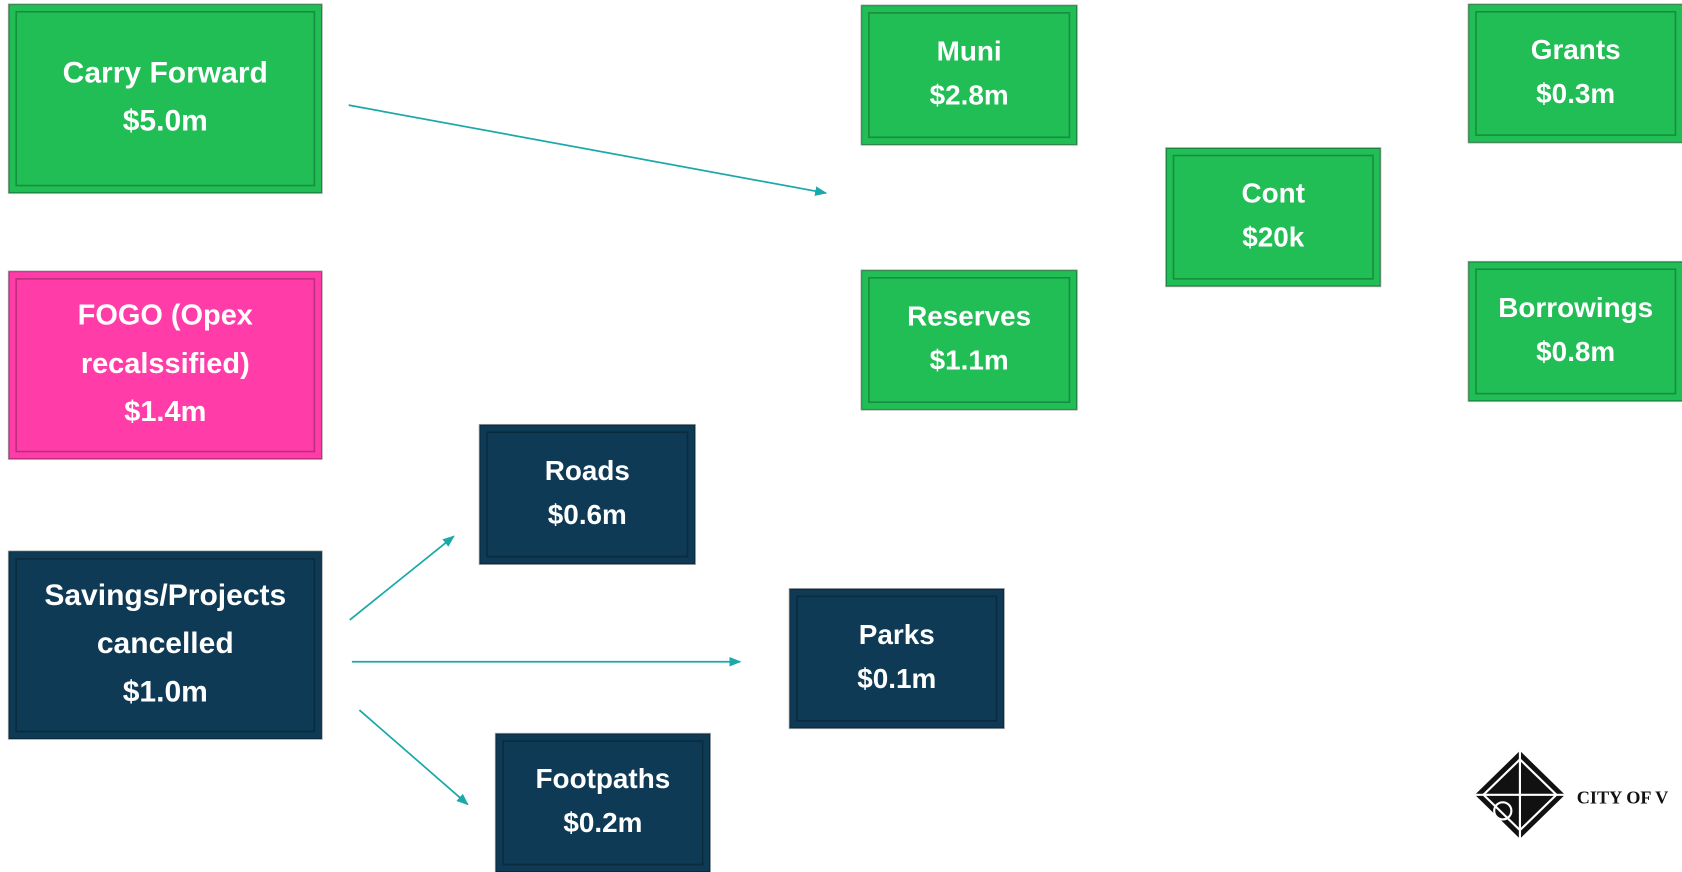 This screenshot has height=872, width=1682. What do you see at coordinates (602, 822) in the screenshot?
I see `node-label: $0.2m` at bounding box center [602, 822].